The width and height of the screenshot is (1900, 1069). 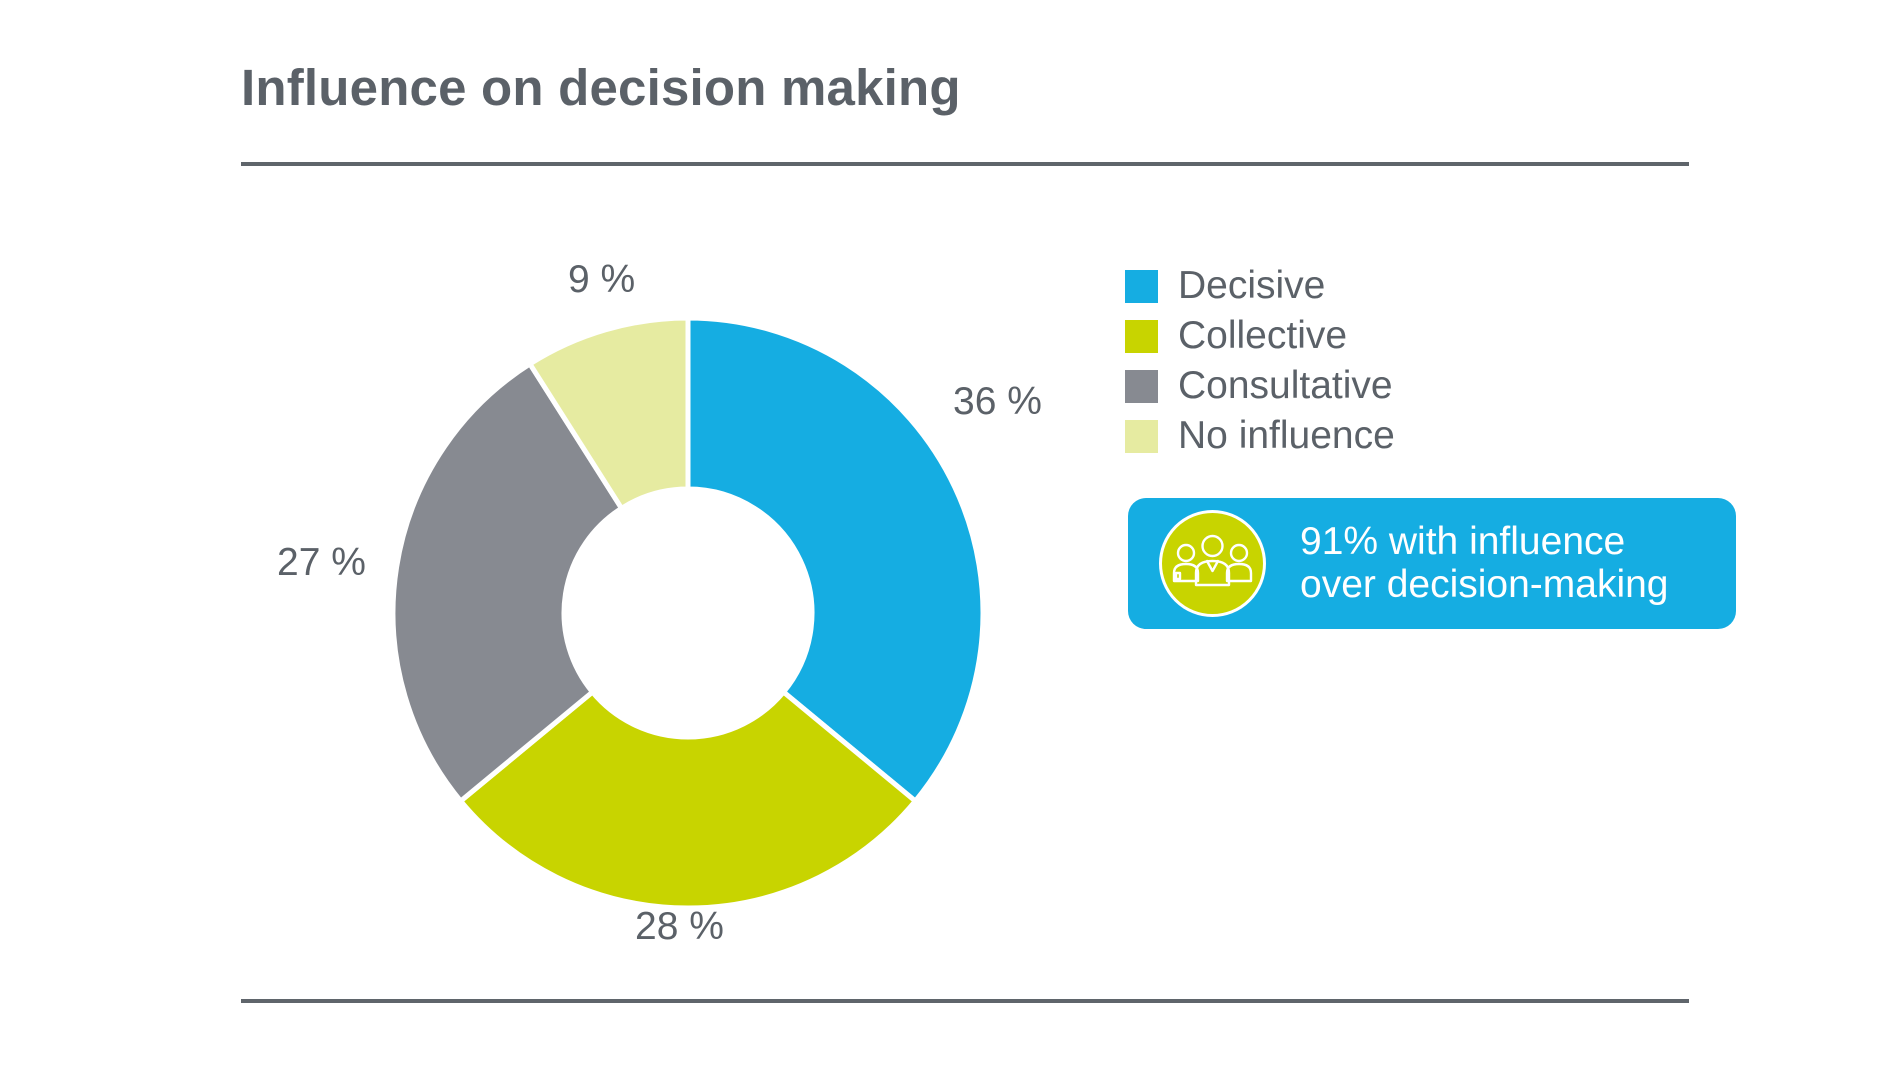 I want to click on donut-slice-no-influence, so click(x=608, y=413).